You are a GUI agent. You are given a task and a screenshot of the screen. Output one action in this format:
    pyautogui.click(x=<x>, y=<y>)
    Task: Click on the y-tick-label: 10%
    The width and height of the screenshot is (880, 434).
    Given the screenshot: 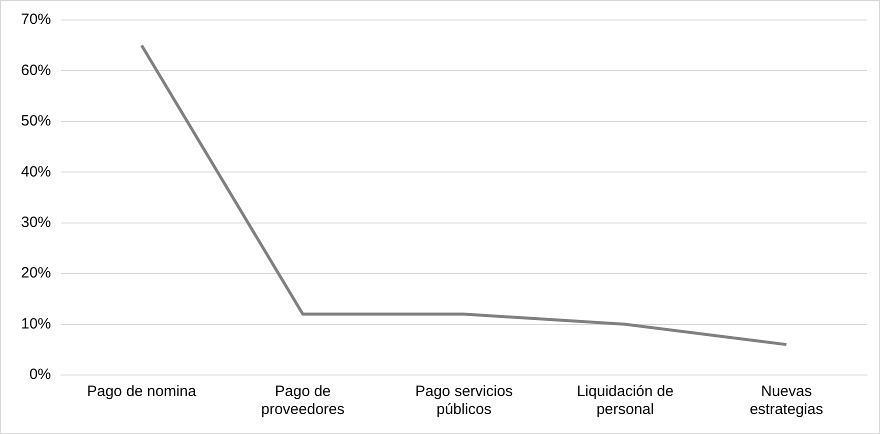 What is the action you would take?
    pyautogui.click(x=36, y=323)
    